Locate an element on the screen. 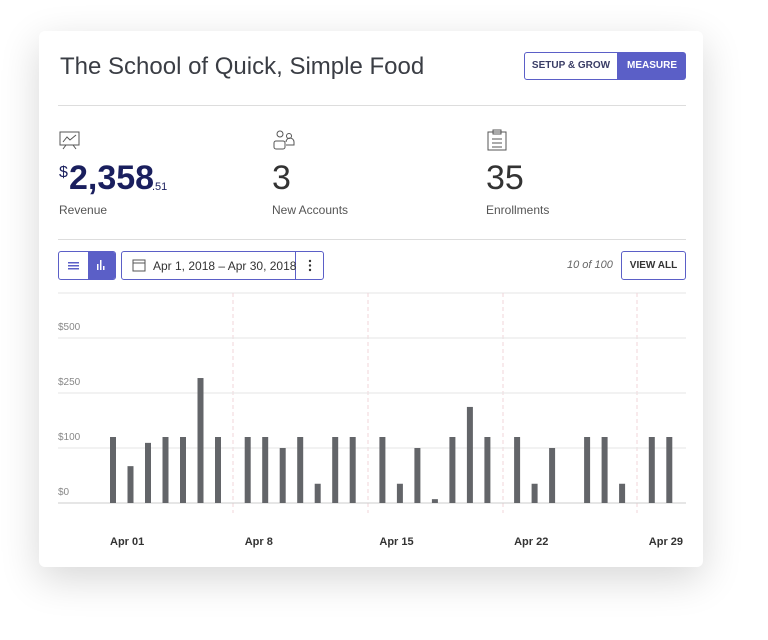  stat-value: 3 is located at coordinates (281, 178).